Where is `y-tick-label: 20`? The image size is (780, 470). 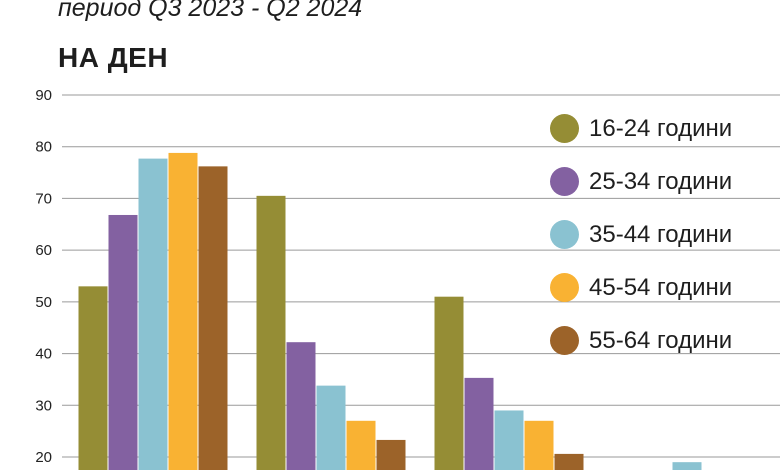 y-tick-label: 20 is located at coordinates (43, 457).